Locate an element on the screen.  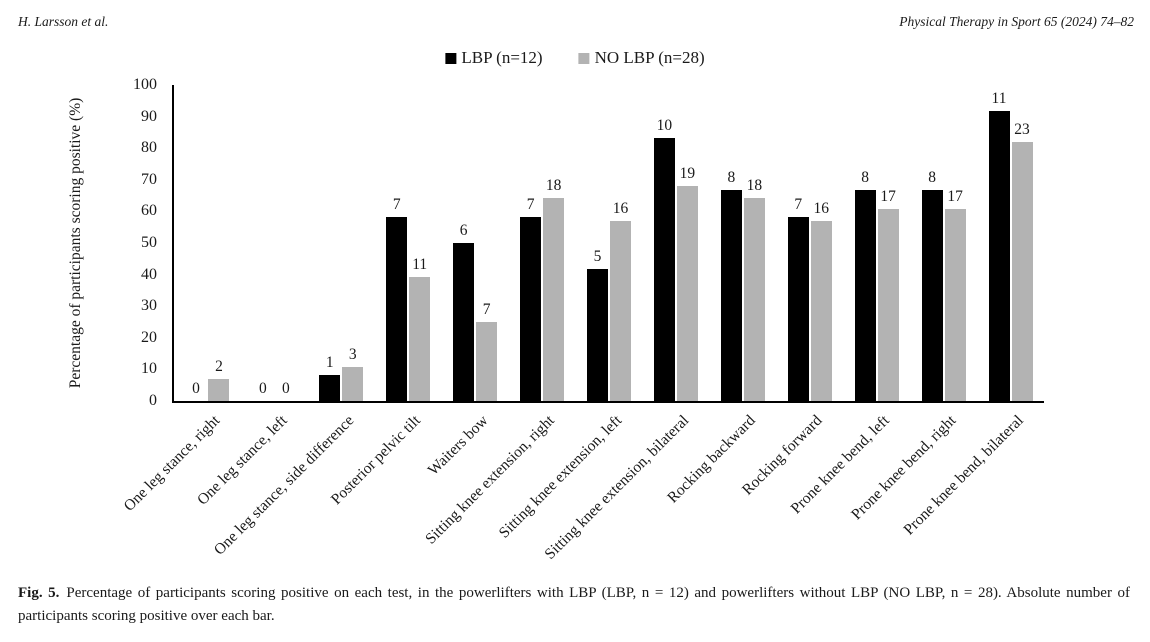
legend-label-nolbp: NO LBP (n=28) is located at coordinates (649, 57).